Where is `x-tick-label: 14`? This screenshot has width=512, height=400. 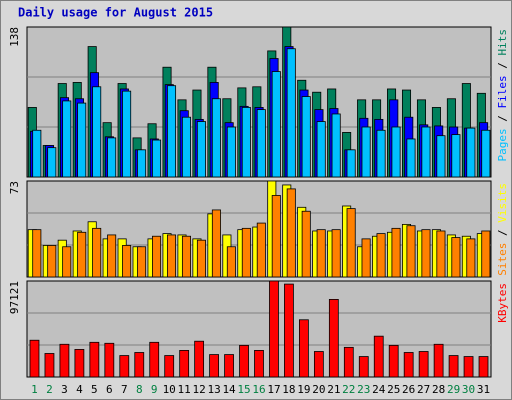 x-tick-label: 14 is located at coordinates (229, 389).